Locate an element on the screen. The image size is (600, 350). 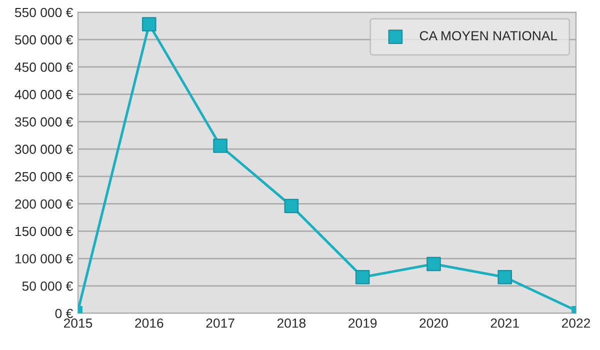
x-tick-label: 2019 is located at coordinates (362, 323).